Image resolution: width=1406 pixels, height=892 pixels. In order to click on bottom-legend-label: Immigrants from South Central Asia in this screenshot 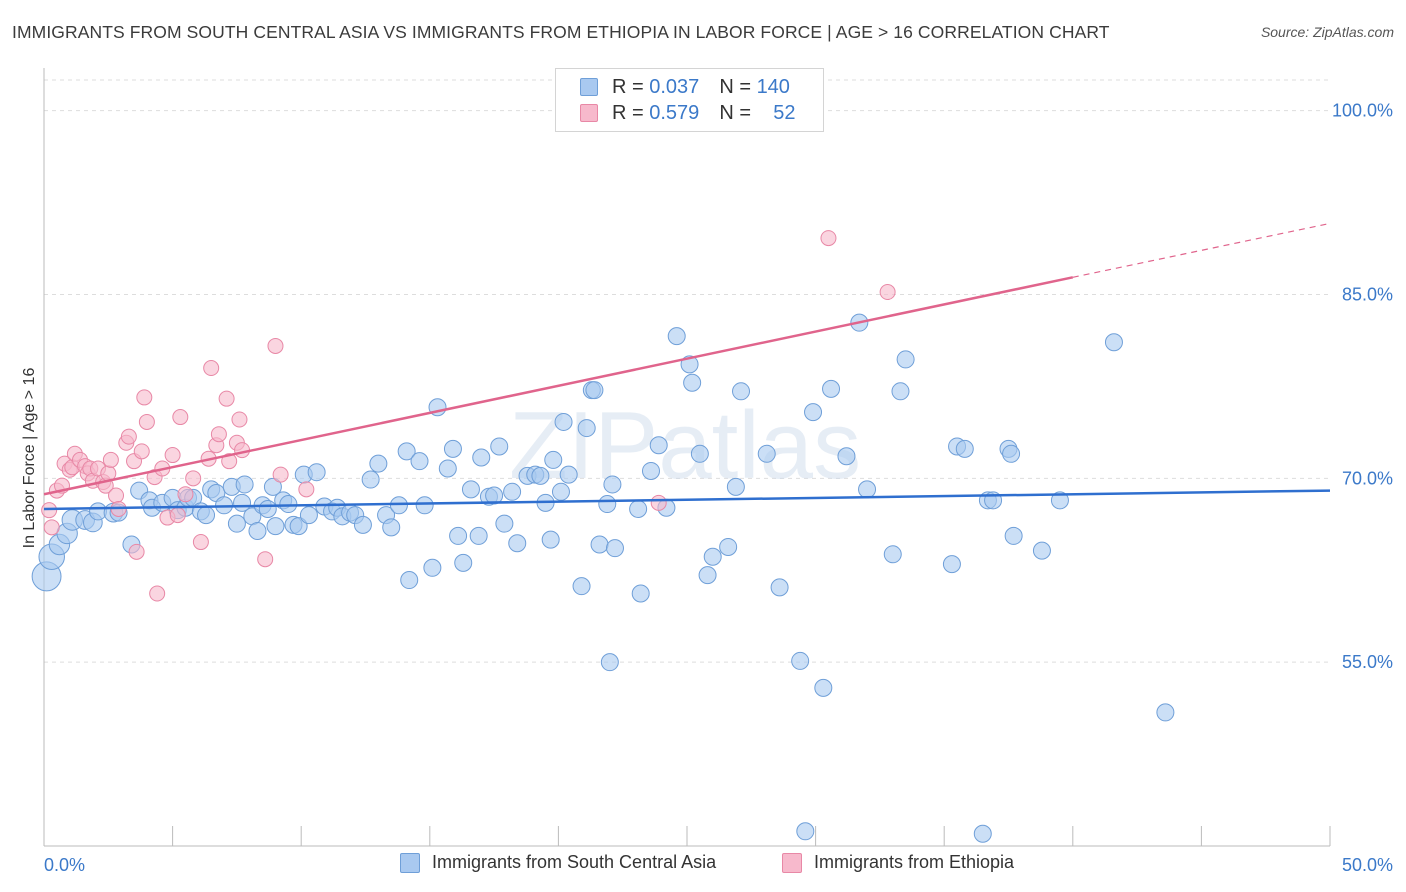, I will do `click(574, 862)`.